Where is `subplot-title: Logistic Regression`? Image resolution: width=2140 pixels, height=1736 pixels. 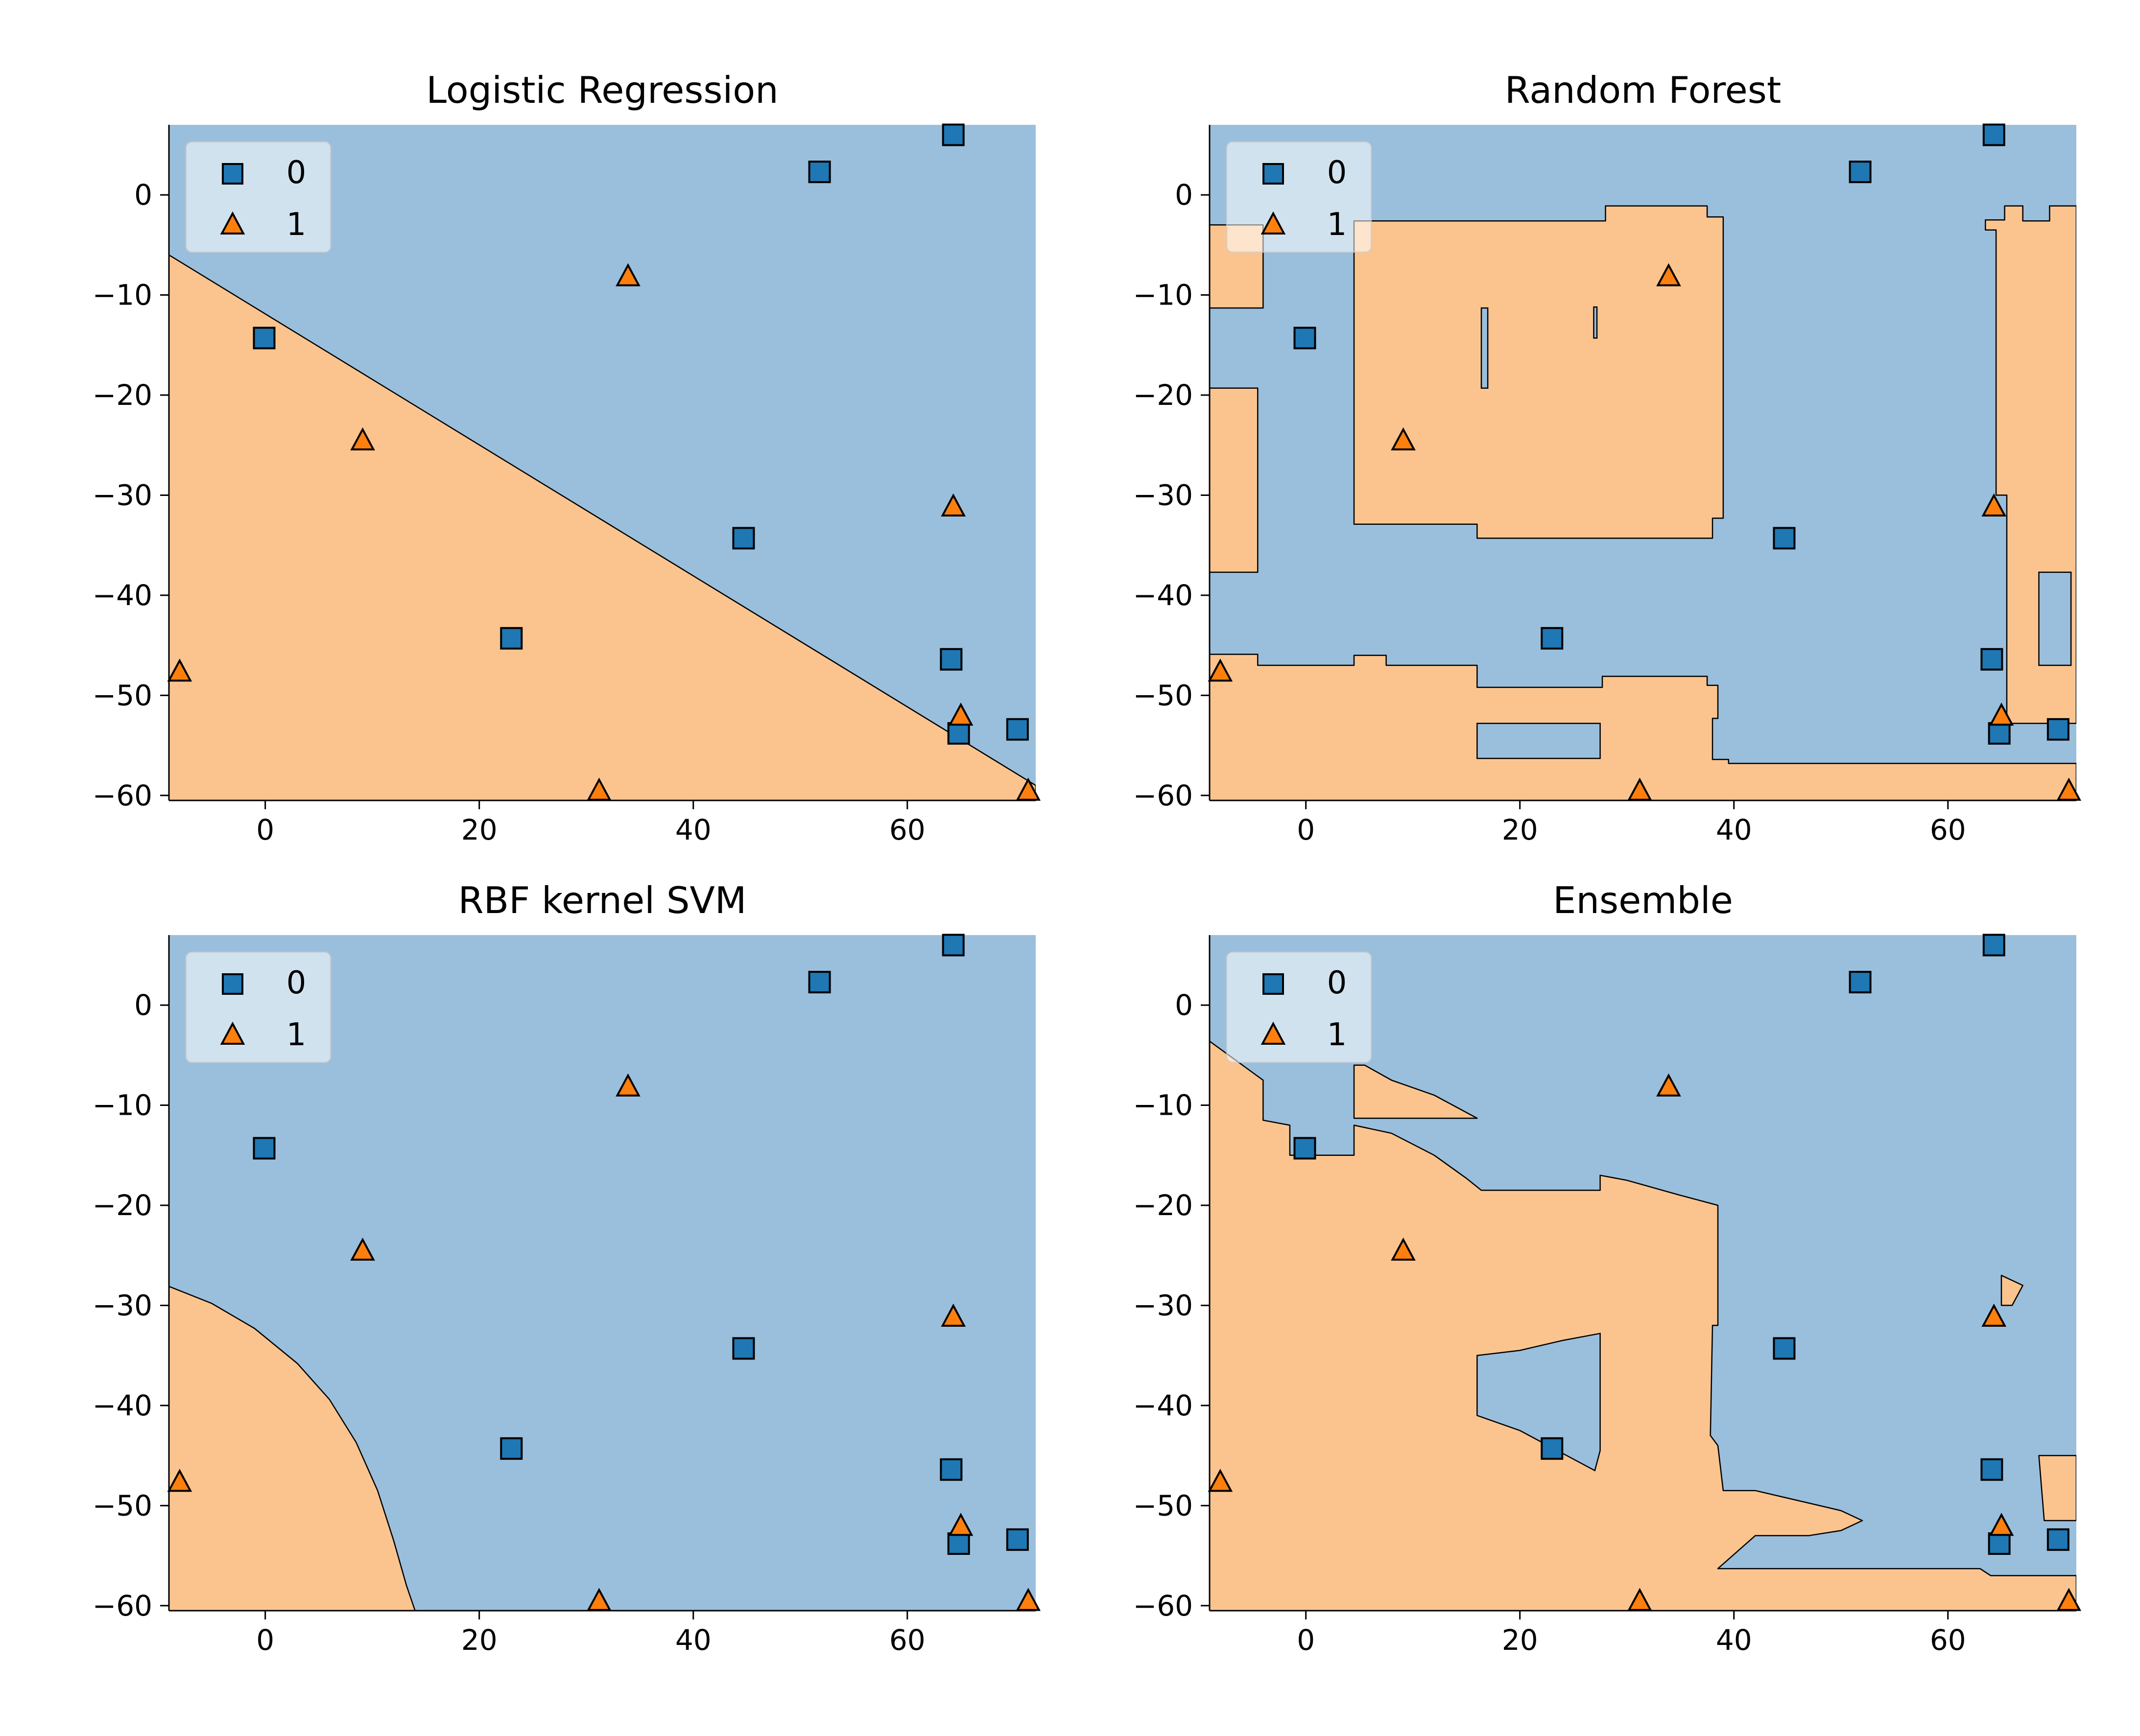 subplot-title: Logistic Regression is located at coordinates (602, 90).